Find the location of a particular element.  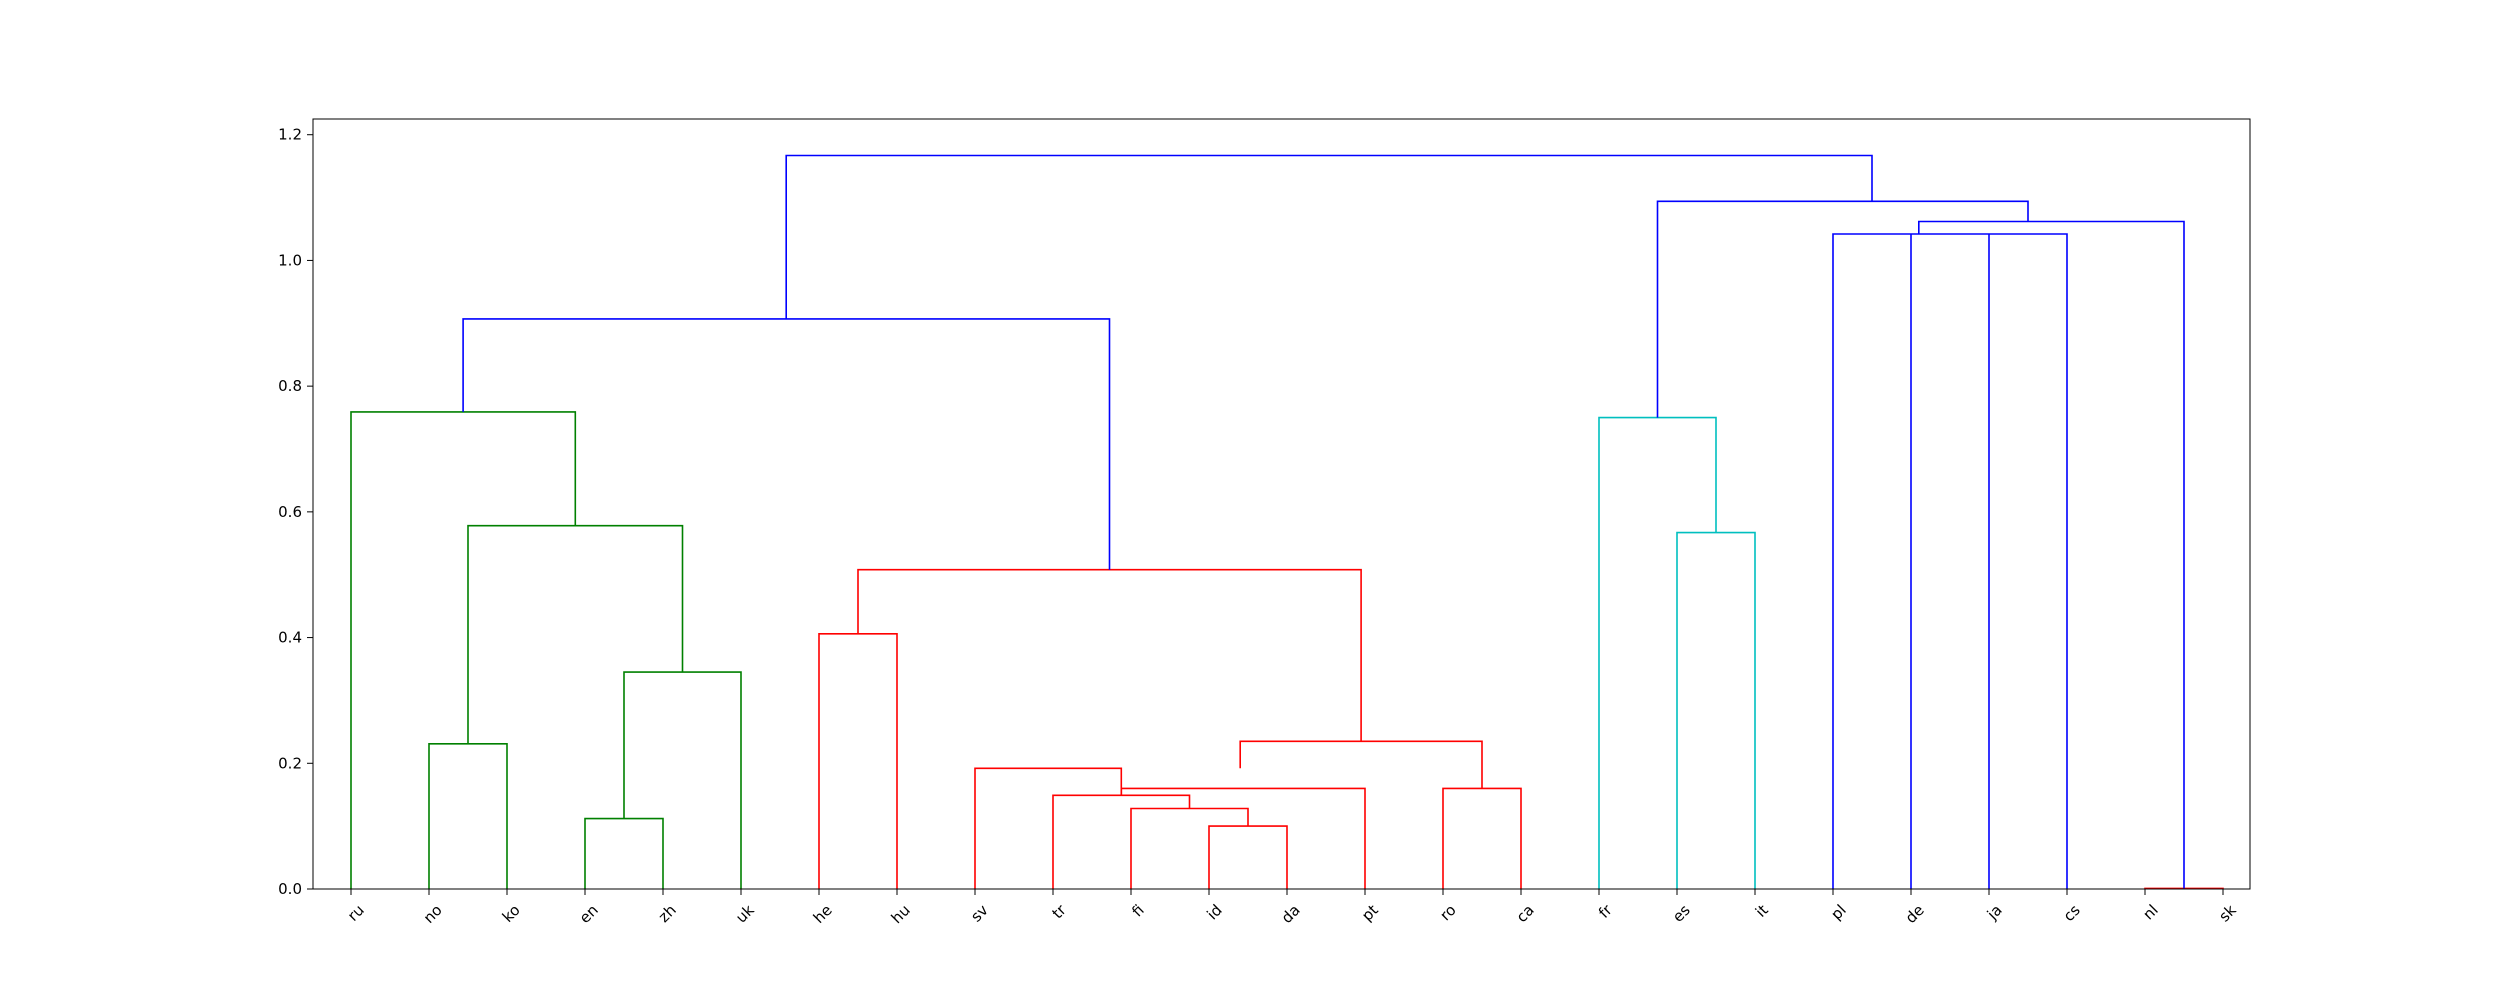

x-tick-label-ko: ko is located at coordinates (511, 913).